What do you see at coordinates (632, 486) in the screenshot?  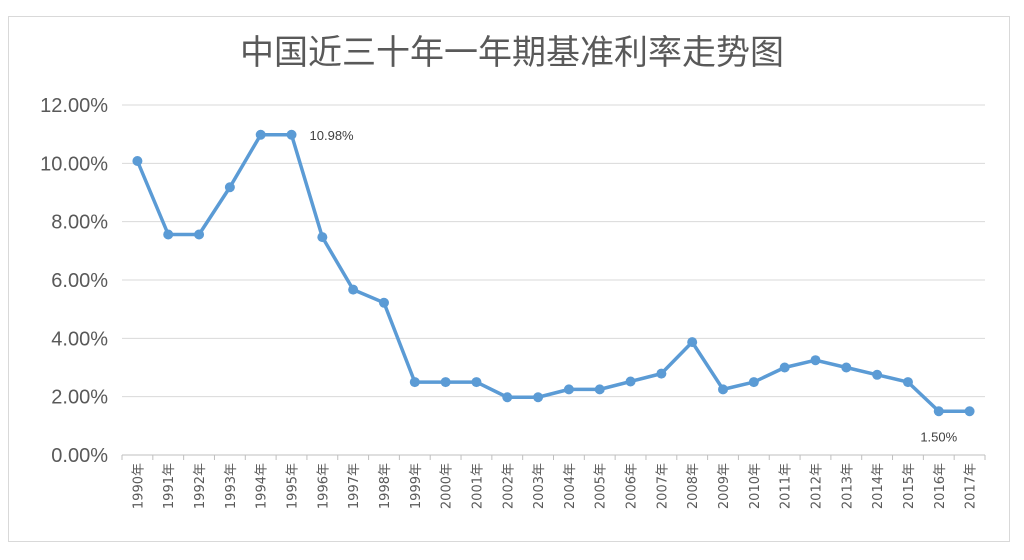 I see `x-tick-label: 2006年` at bounding box center [632, 486].